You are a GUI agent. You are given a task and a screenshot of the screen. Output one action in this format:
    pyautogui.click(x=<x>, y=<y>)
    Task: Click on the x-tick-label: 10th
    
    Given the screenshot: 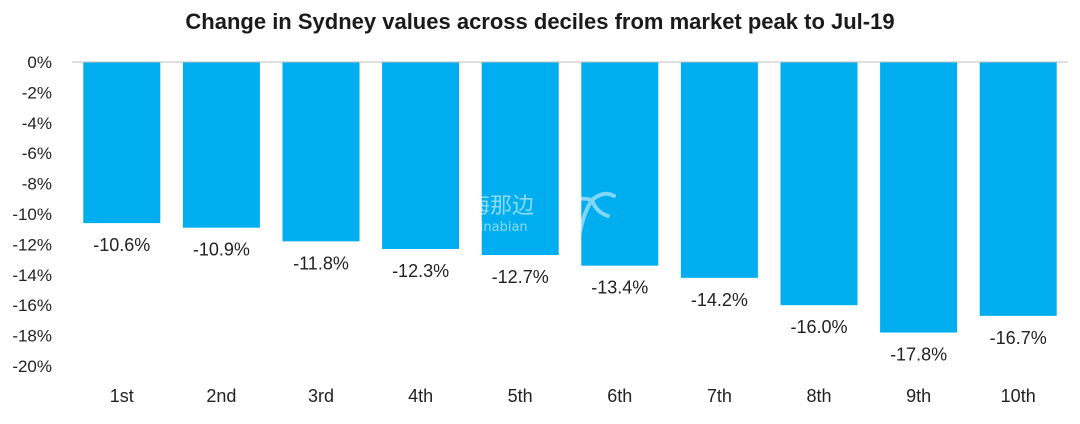 What is the action you would take?
    pyautogui.click(x=1018, y=396)
    